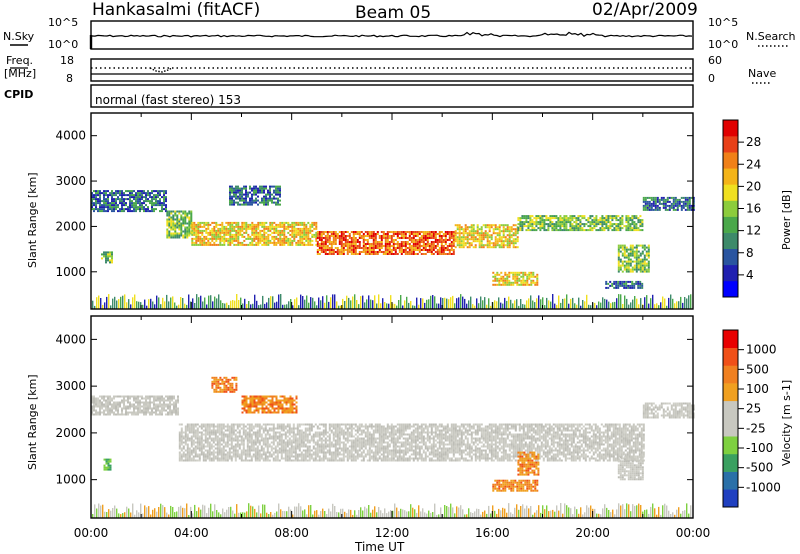 The width and height of the screenshot is (800, 554). What do you see at coordinates (711, 78) in the screenshot?
I see `freq-right-tick-bottom: 0` at bounding box center [711, 78].